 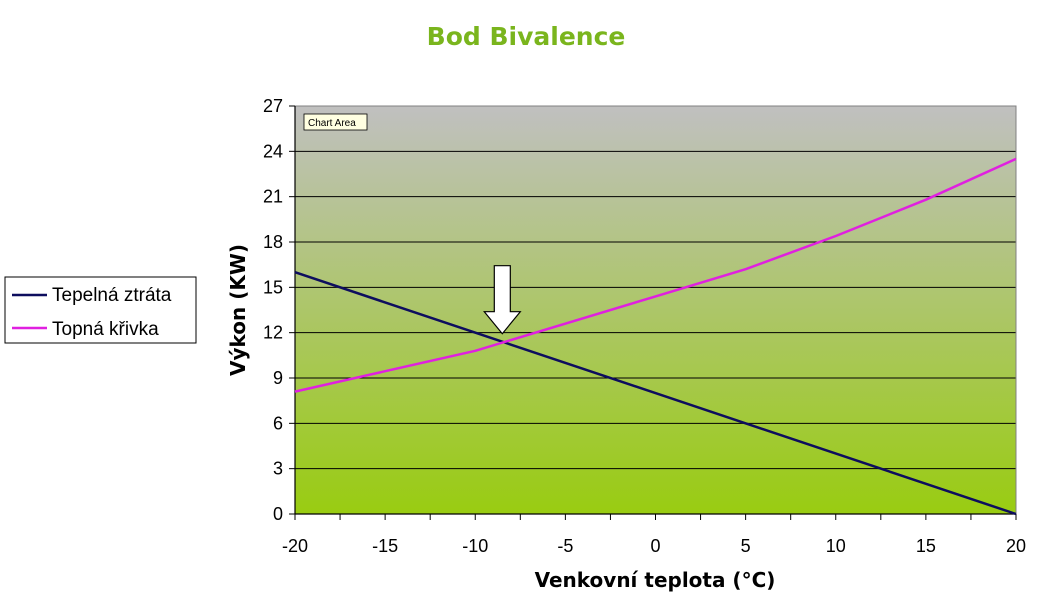 What do you see at coordinates (655, 546) in the screenshot?
I see `x-tick-label: 0` at bounding box center [655, 546].